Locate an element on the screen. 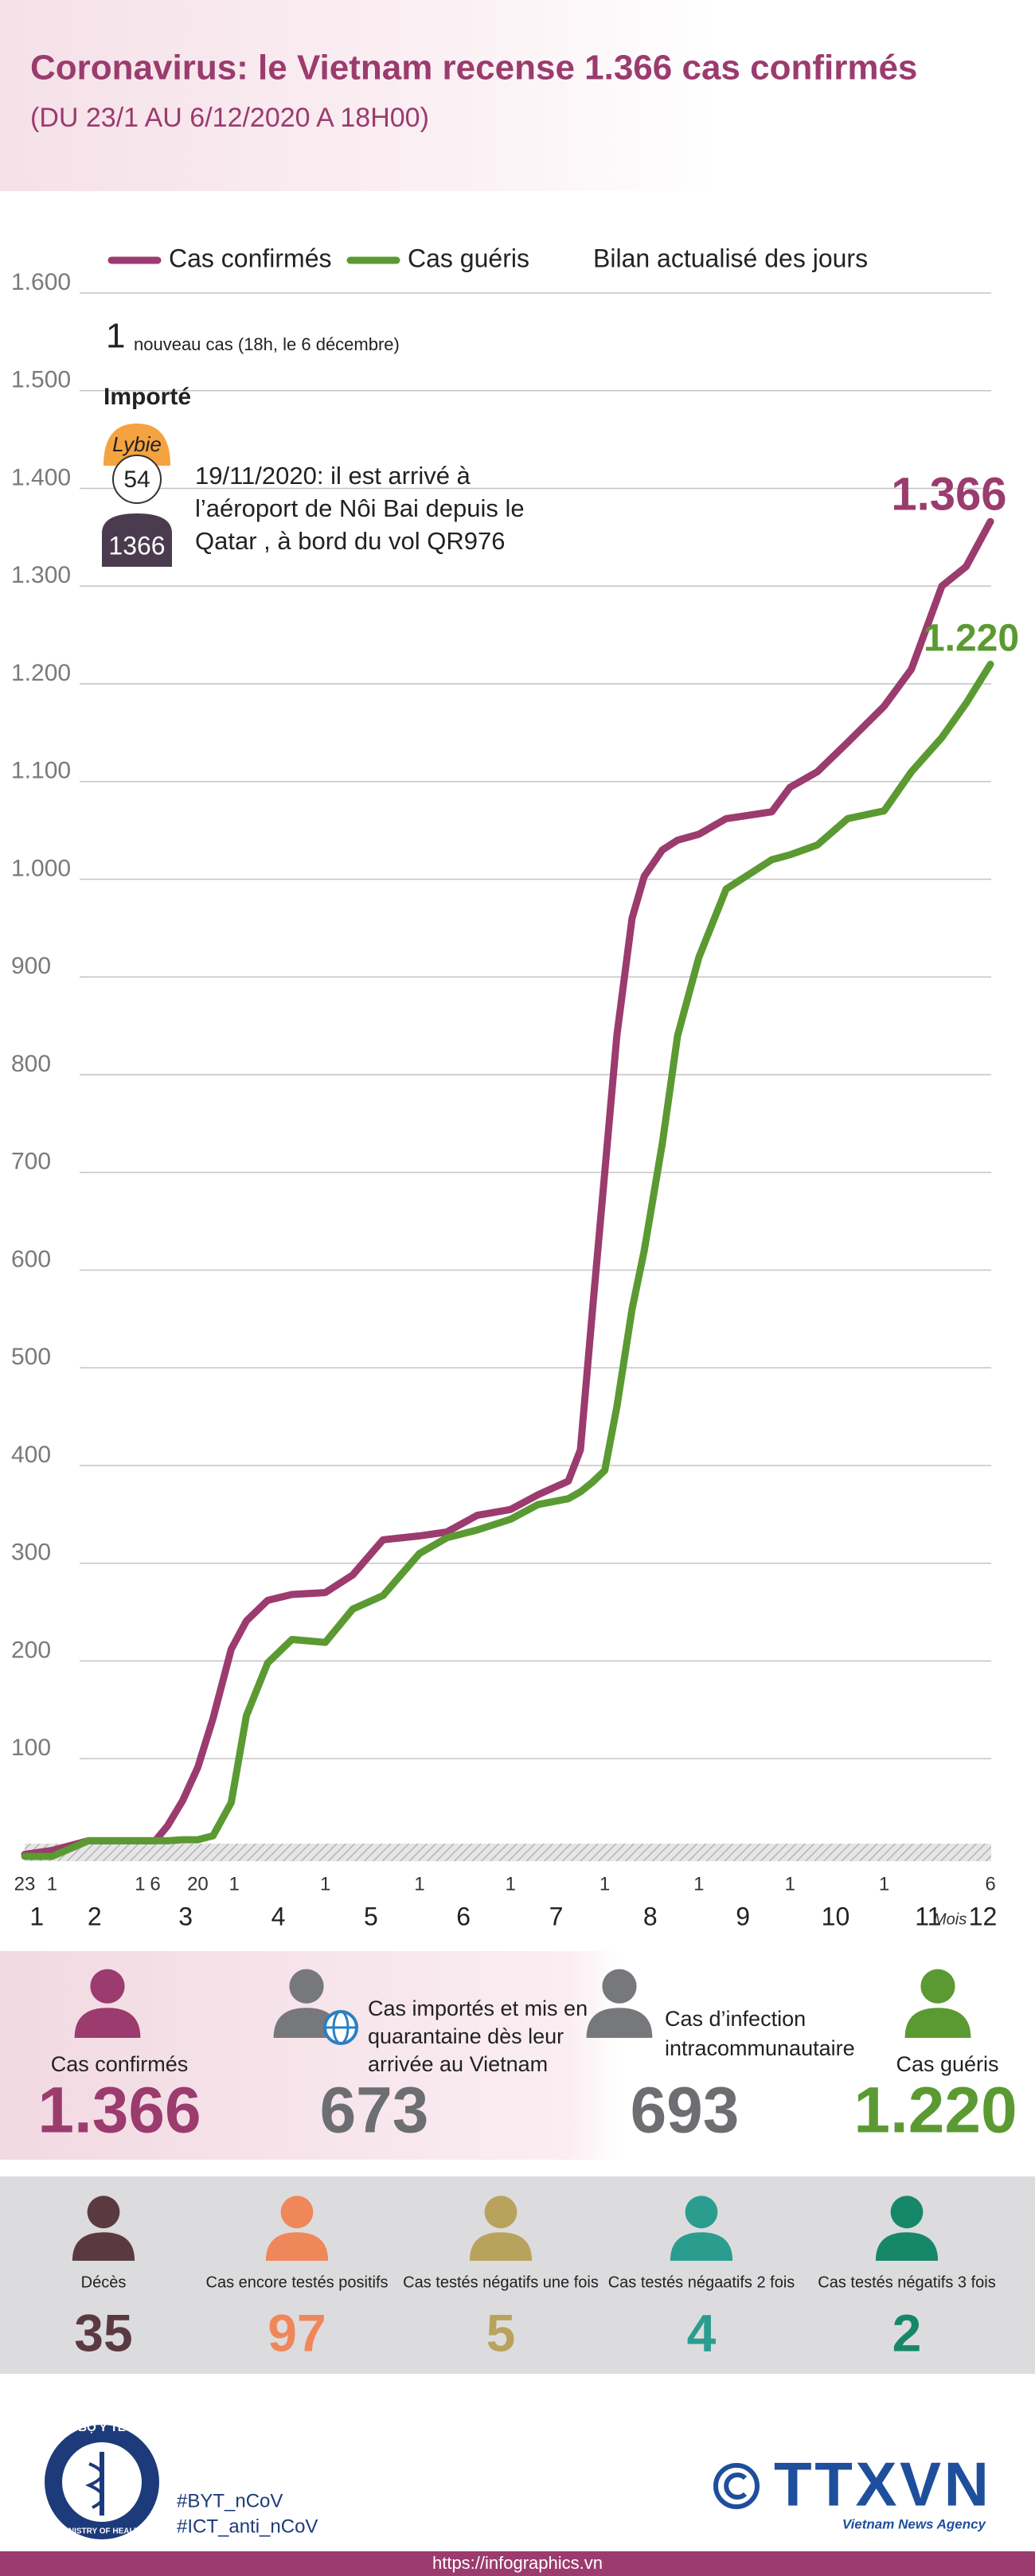  moh-logo-snake is located at coordinates (94, 2485).